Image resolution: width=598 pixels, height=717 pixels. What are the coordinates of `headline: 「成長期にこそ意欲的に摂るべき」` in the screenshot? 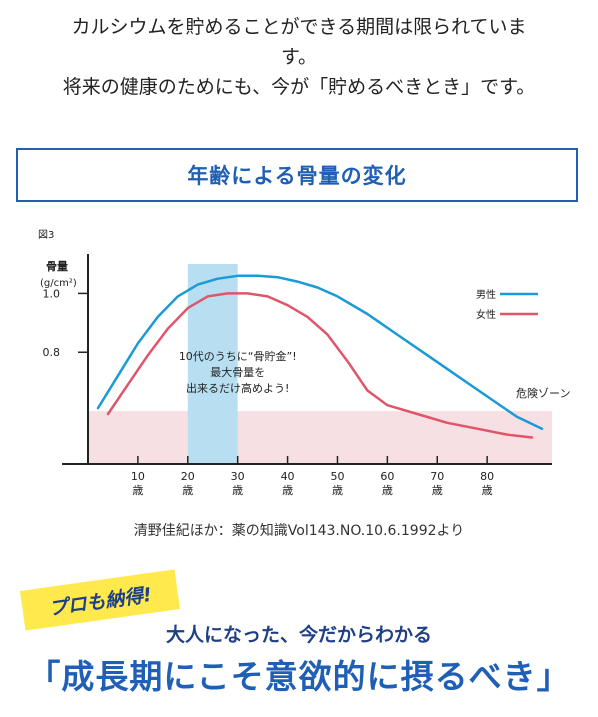 It's located at (299, 676).